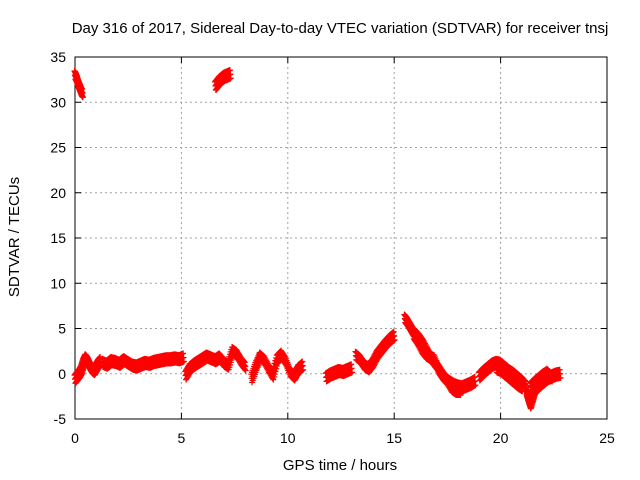  What do you see at coordinates (182, 438) in the screenshot?
I see `x-tick-label: 5` at bounding box center [182, 438].